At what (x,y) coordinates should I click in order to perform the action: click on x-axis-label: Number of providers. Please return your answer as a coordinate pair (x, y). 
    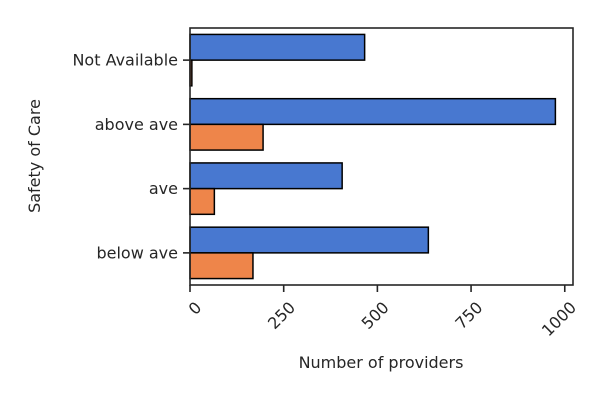
    Looking at the image, I should click on (381, 362).